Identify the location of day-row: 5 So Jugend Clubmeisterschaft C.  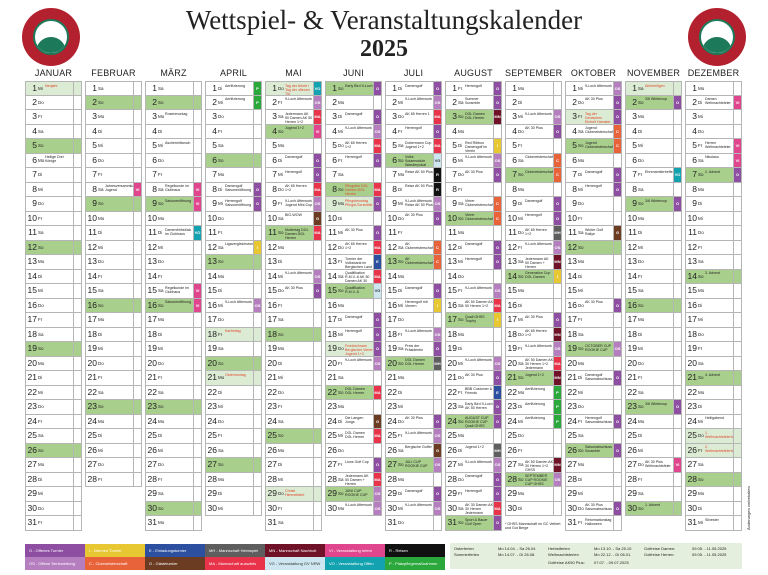
(593, 146).